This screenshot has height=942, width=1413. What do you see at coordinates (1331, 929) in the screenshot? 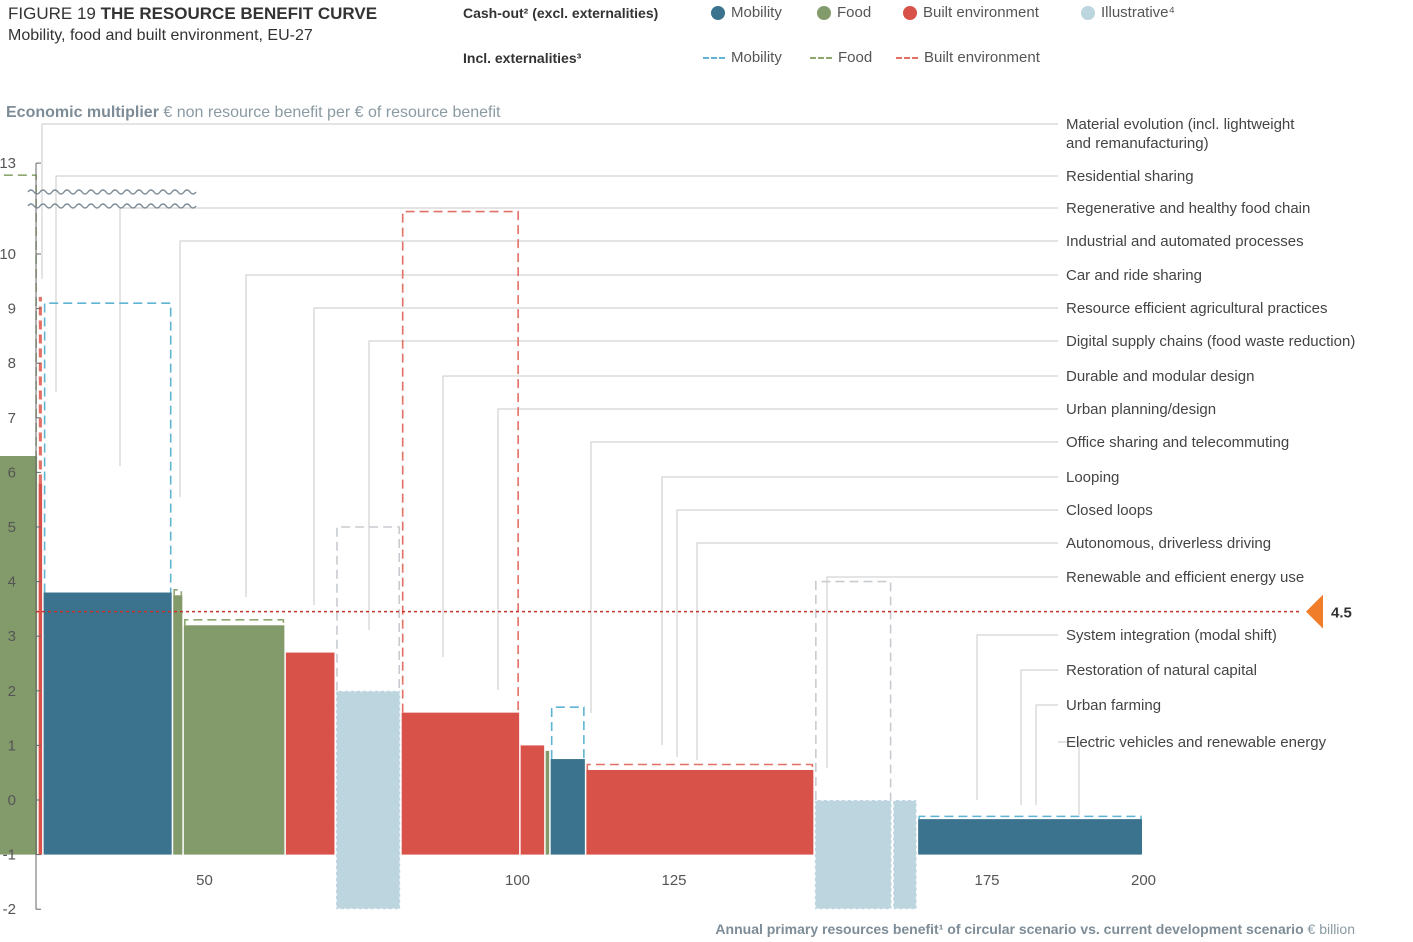
I see `x-axis-label-rest: € billion` at bounding box center [1331, 929].